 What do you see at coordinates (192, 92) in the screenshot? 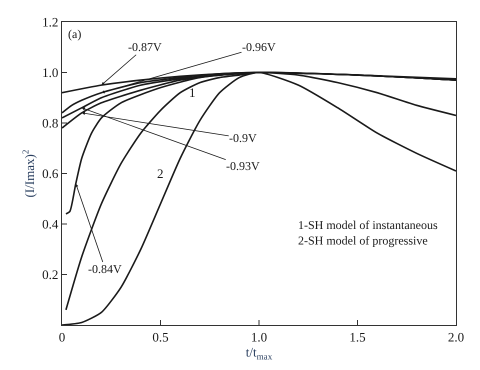
I see `series-label: 1` at bounding box center [192, 92].